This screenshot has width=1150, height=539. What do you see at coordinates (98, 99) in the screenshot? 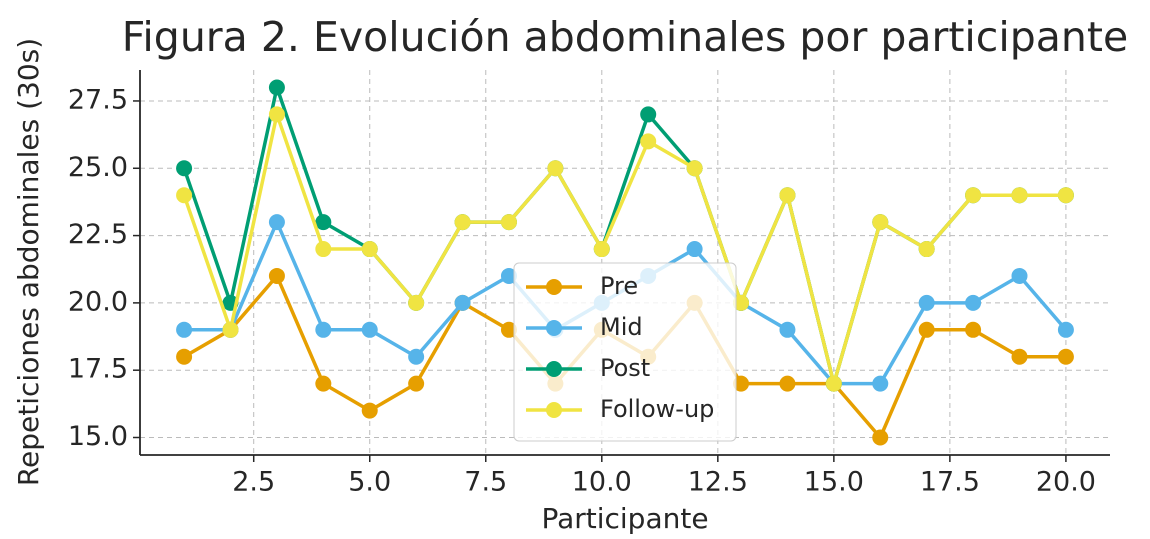
I see `y-tick-label: 27.5` at bounding box center [98, 99].